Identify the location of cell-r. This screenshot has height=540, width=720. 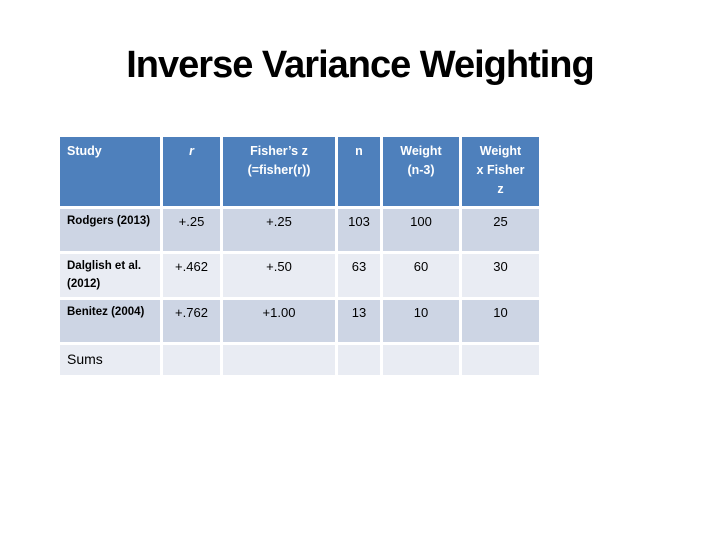
(191, 359).